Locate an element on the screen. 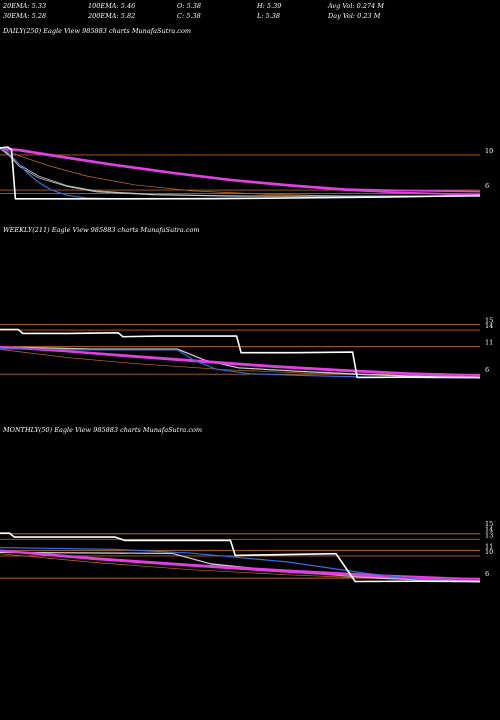  stat-avg-vol: Avg Vol: 0.274 M is located at coordinates (355, 6).